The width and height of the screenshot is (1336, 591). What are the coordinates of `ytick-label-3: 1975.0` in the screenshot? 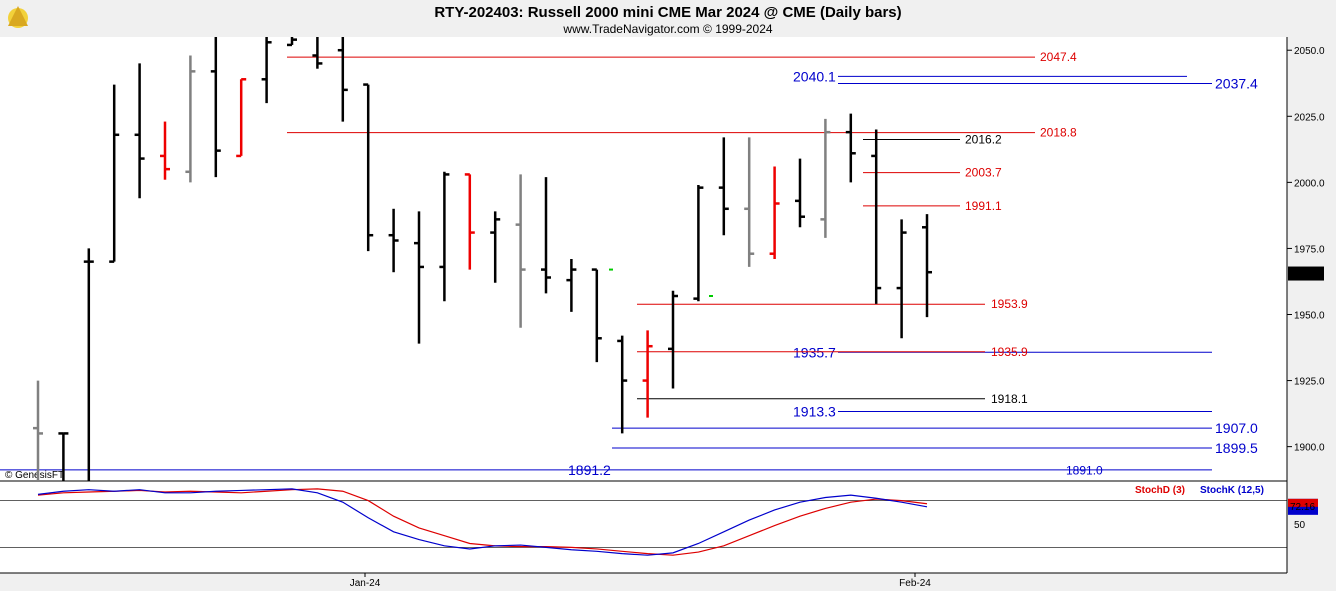 It's located at (1309, 249).